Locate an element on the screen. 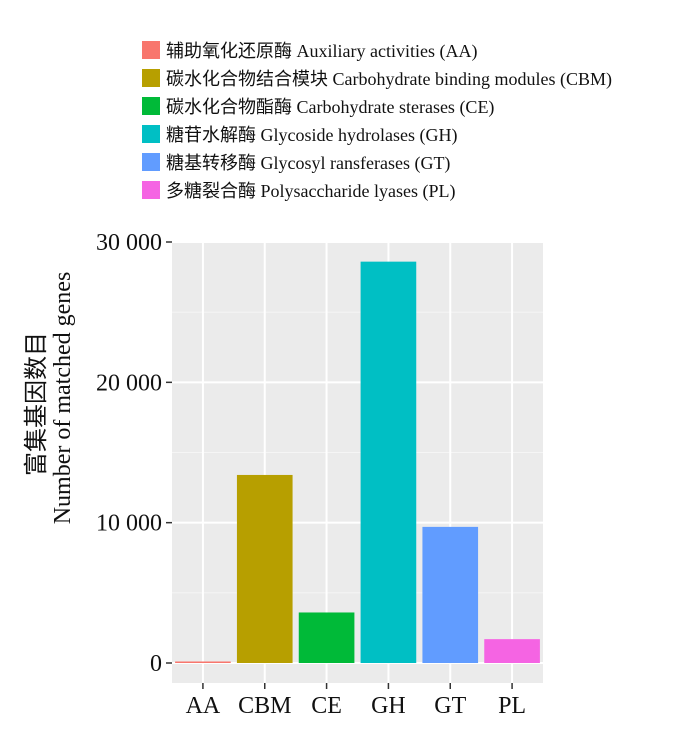  y-tick-label: 0 is located at coordinates (156, 664).